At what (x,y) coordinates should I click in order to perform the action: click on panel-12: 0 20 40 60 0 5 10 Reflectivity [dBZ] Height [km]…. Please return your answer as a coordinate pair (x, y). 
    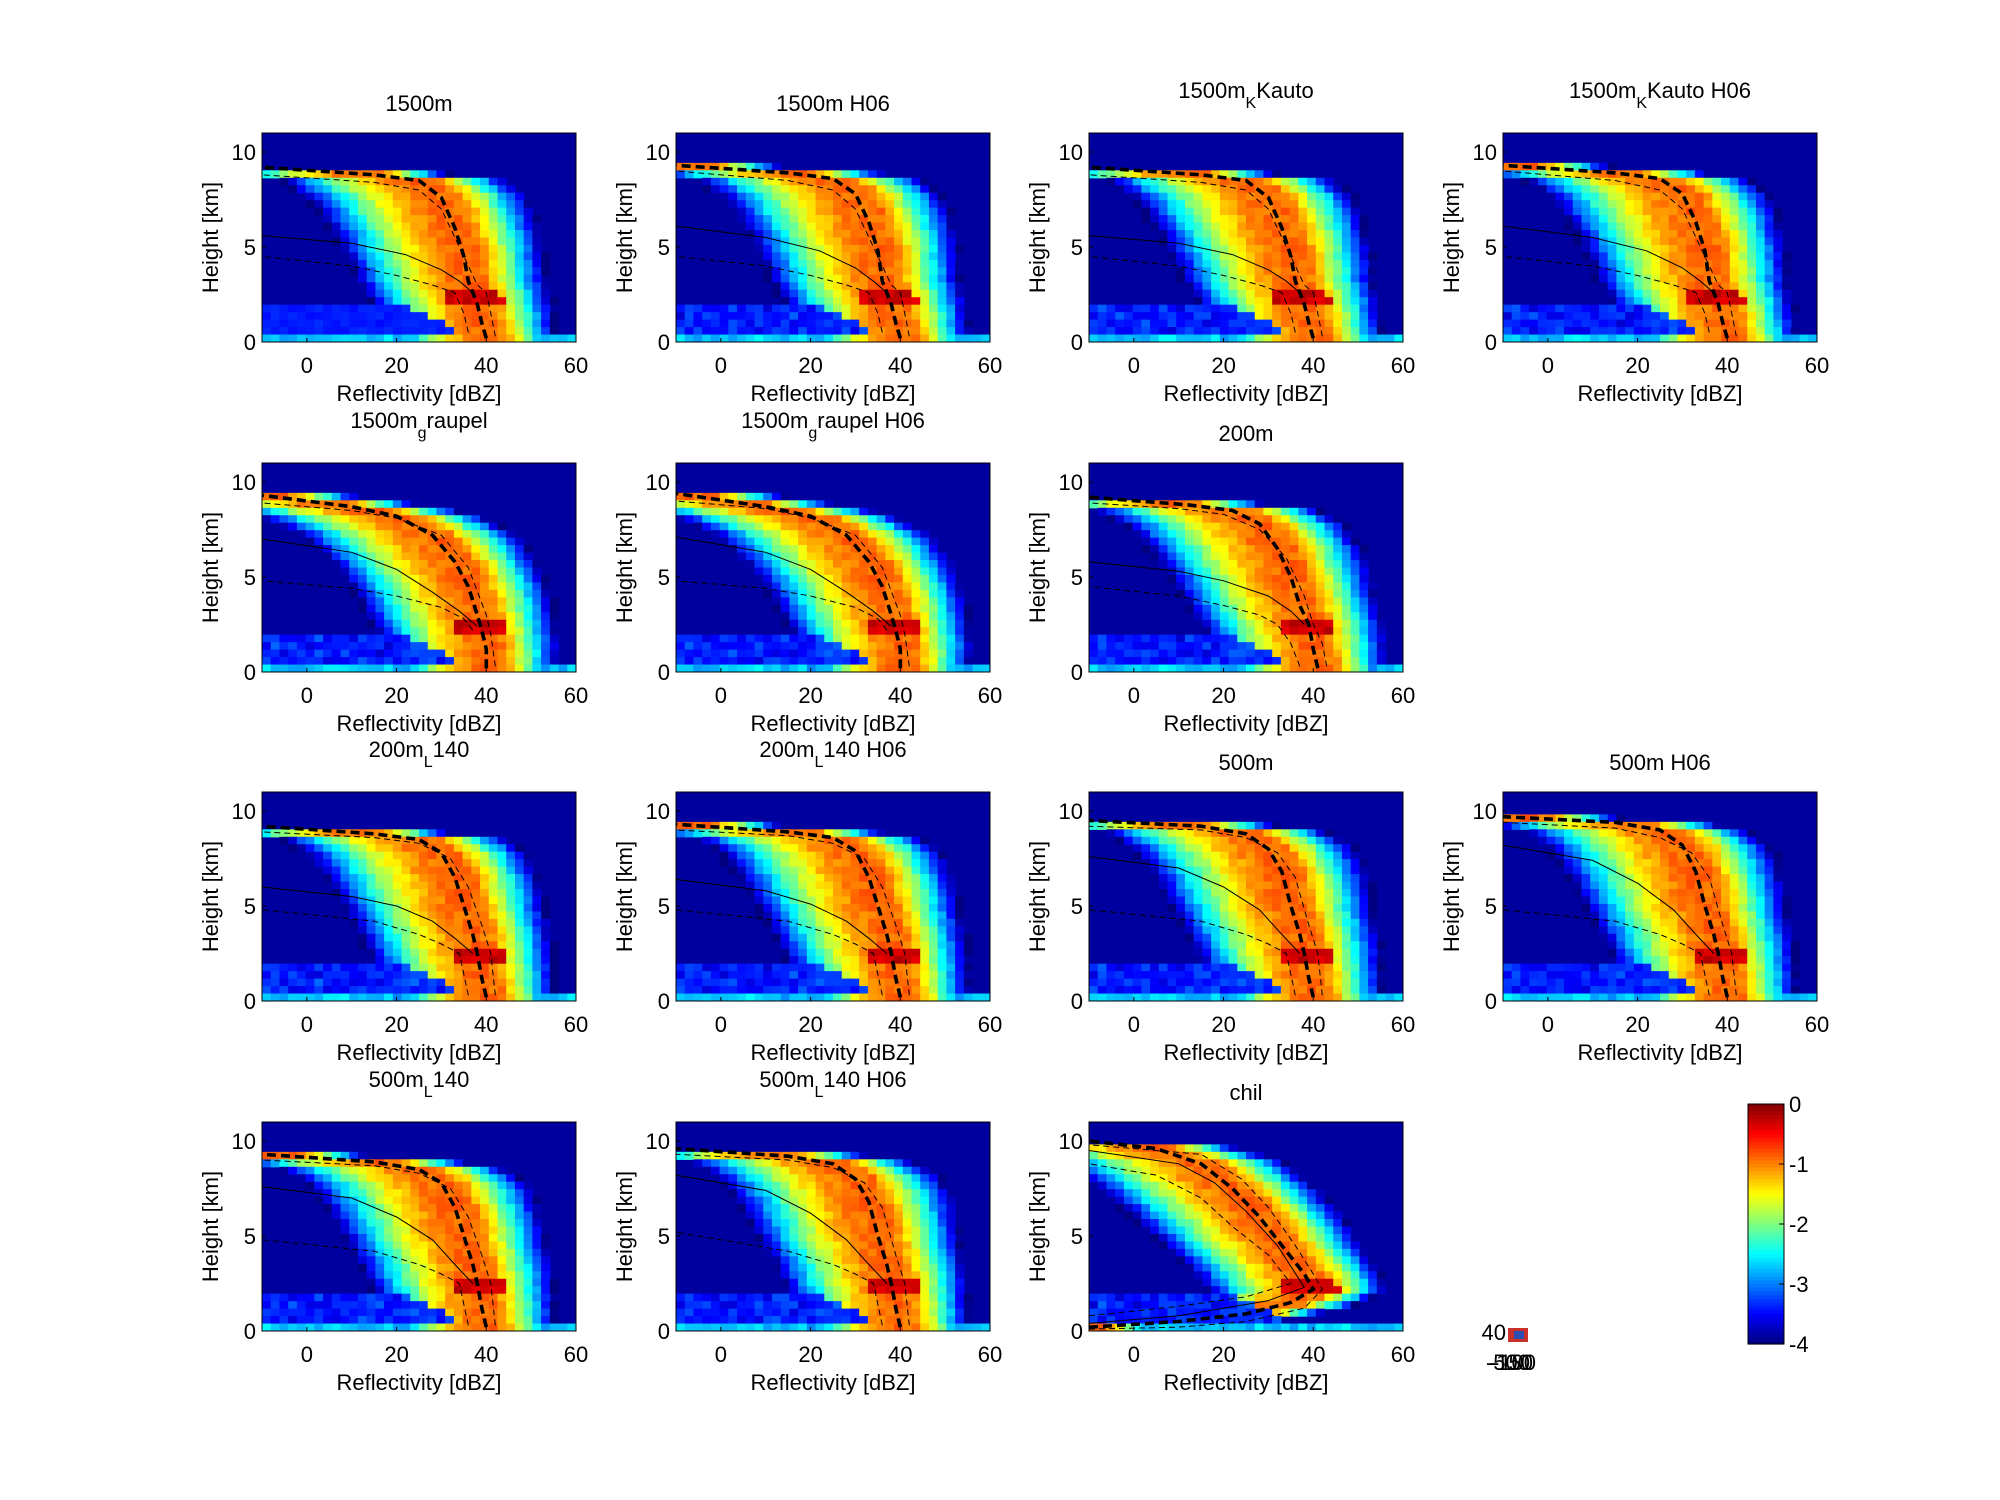
    Looking at the image, I should click on (393, 1231).